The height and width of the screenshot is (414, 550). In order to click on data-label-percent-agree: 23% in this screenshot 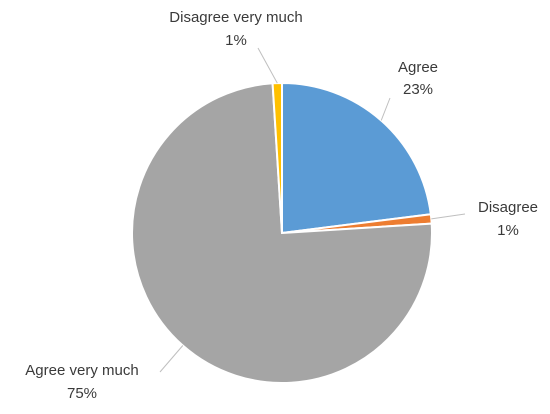, I will do `click(418, 89)`.